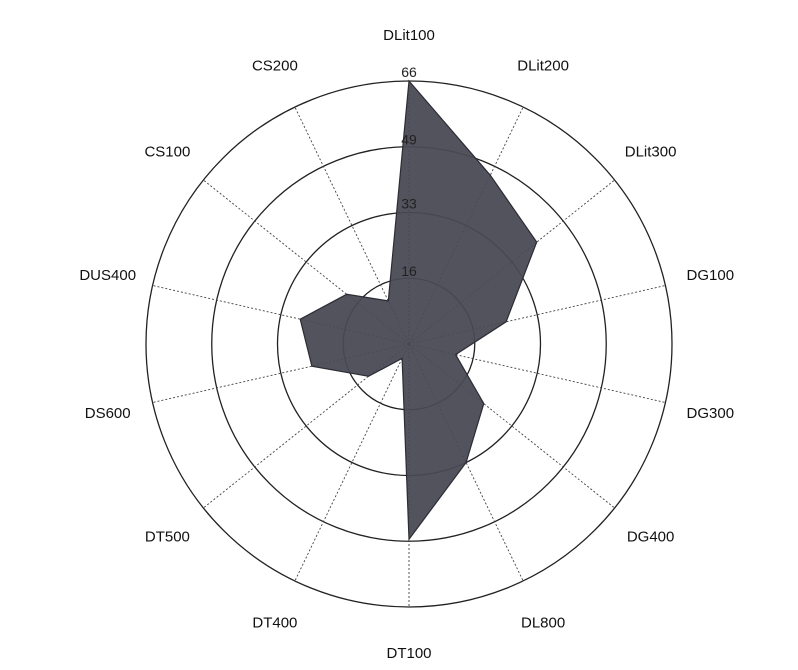 This screenshot has width=798, height=670. Describe the element at coordinates (543, 66) in the screenshot. I see `axis-label-dlit200: DLit200` at that location.